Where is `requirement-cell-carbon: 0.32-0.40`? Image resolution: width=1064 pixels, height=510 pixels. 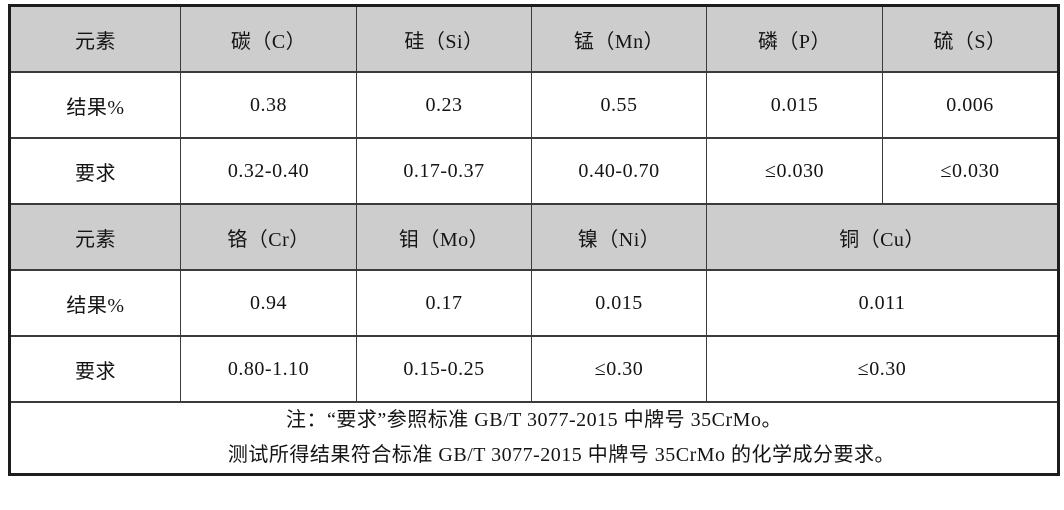 requirement-cell-carbon: 0.32-0.40 is located at coordinates (268, 171).